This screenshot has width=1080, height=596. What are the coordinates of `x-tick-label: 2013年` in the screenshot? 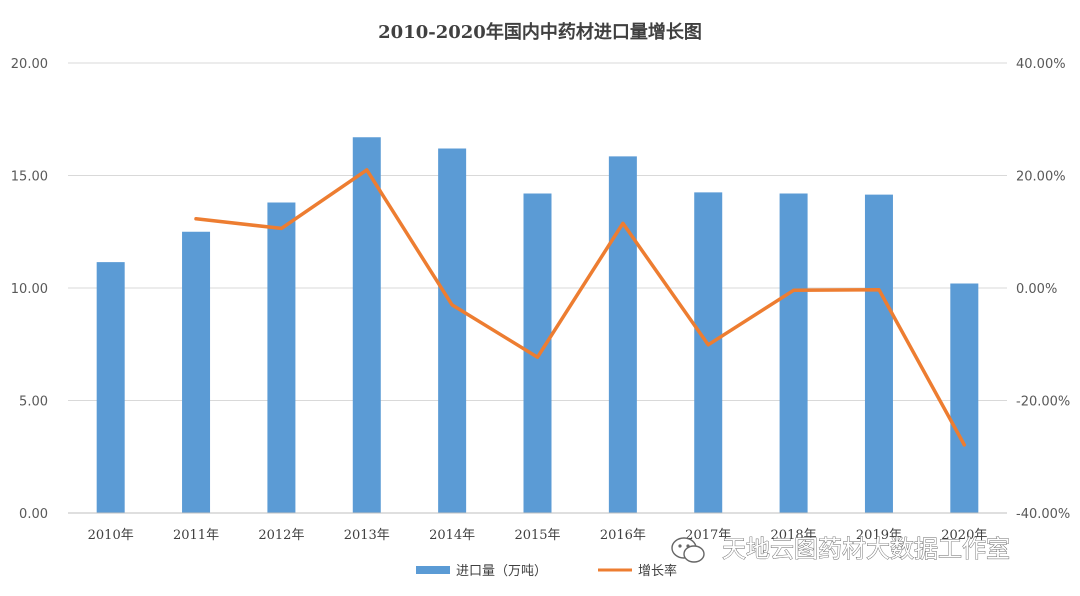 It's located at (367, 535).